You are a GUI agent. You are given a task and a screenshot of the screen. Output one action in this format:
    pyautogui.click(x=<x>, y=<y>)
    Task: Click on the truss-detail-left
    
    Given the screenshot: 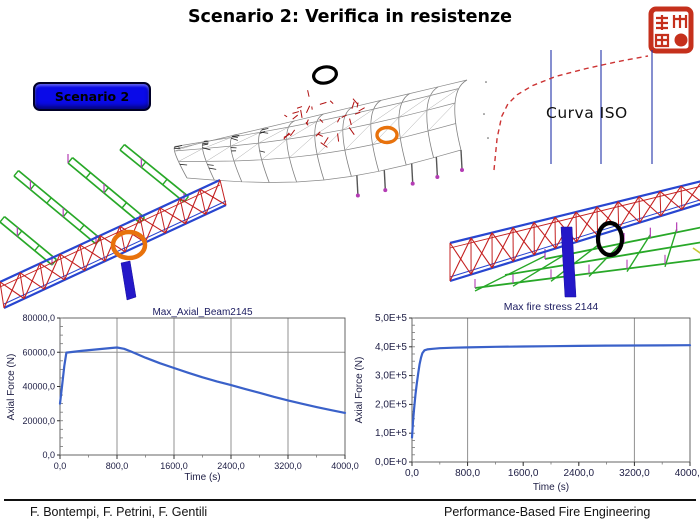 What is the action you would take?
    pyautogui.click(x=113, y=226)
    